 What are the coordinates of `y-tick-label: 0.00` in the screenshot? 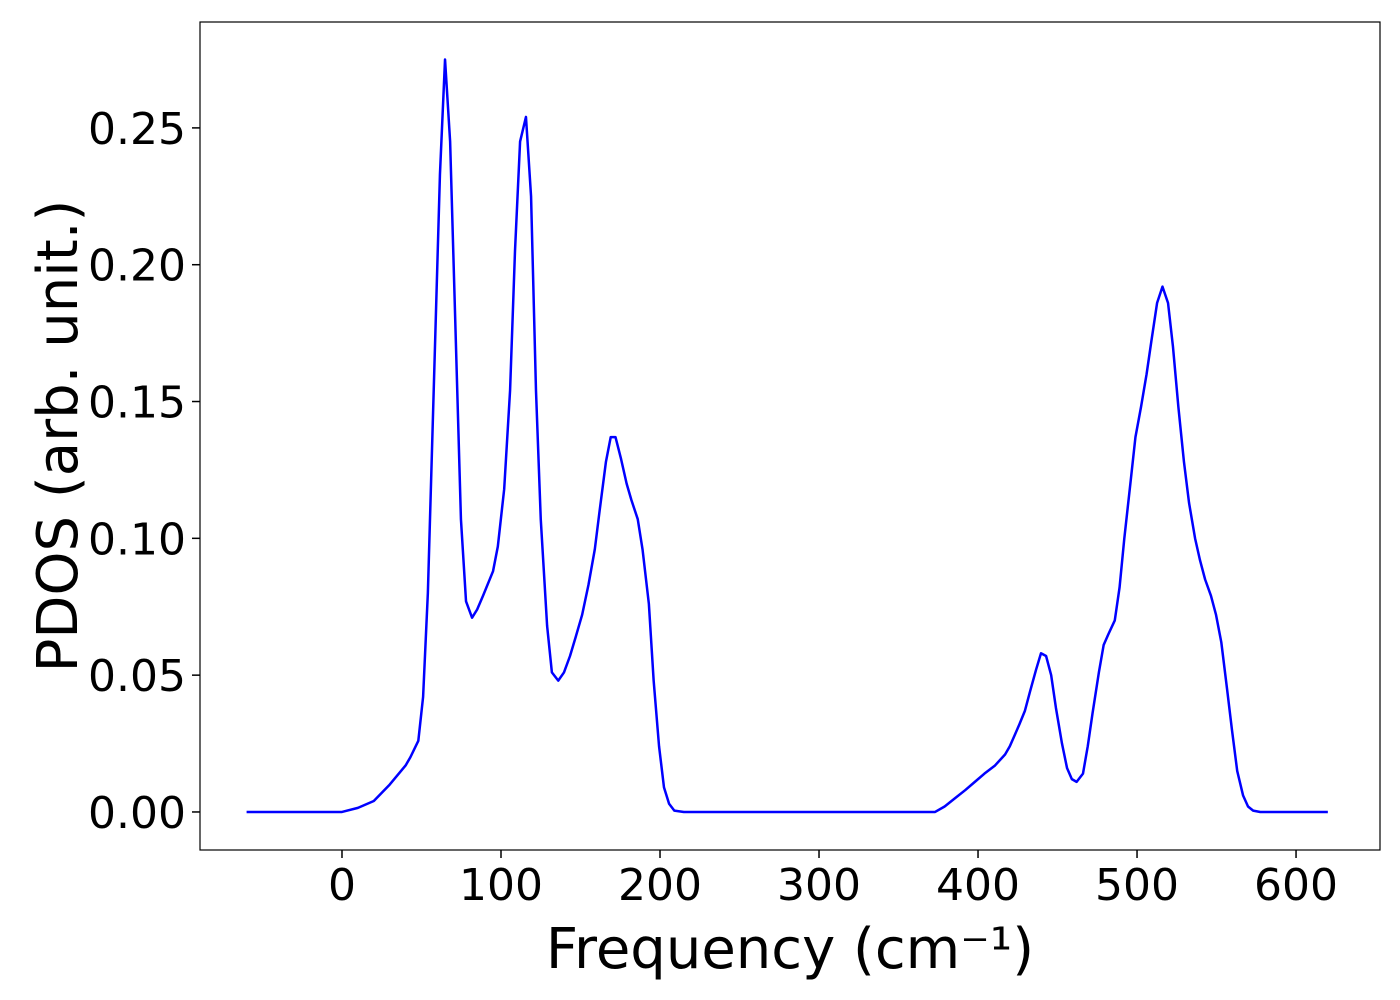 It's located at (137, 813).